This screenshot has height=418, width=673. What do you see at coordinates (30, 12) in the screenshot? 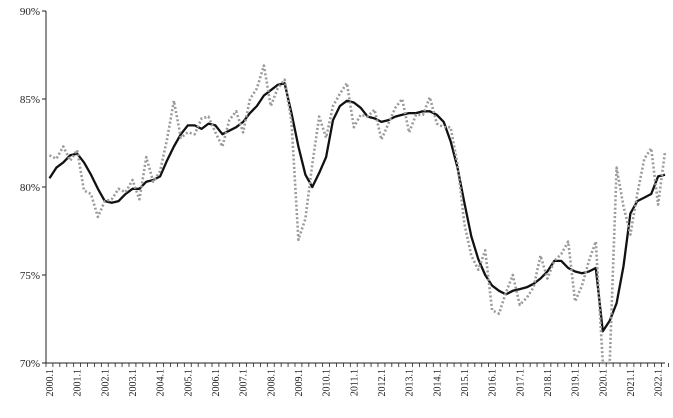
I see `y-tick-label: 90%` at bounding box center [30, 12].